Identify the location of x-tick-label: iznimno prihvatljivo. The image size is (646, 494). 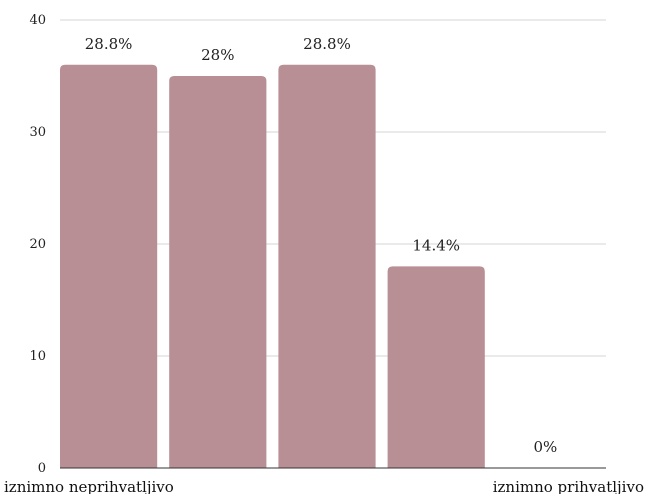
(568, 486).